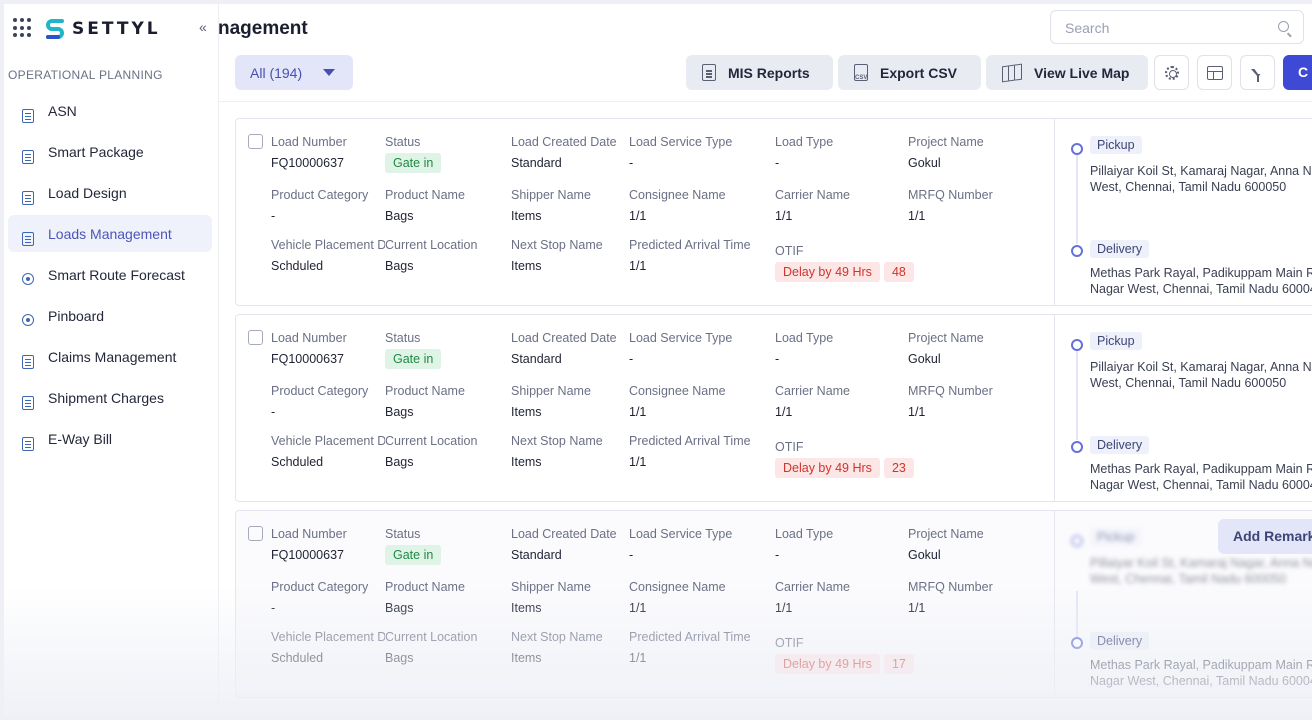 The height and width of the screenshot is (720, 1312). I want to click on sidebar-item-loads-management: Loads Management, so click(110, 233).